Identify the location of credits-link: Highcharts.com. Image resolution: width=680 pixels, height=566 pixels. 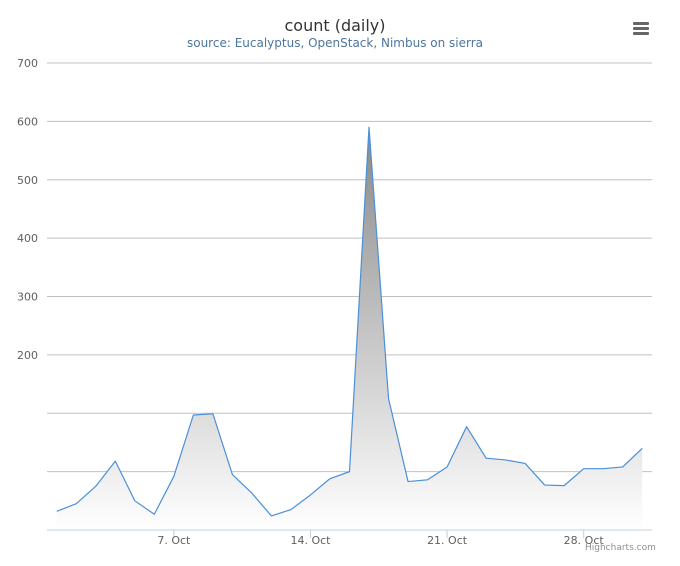
(620, 548).